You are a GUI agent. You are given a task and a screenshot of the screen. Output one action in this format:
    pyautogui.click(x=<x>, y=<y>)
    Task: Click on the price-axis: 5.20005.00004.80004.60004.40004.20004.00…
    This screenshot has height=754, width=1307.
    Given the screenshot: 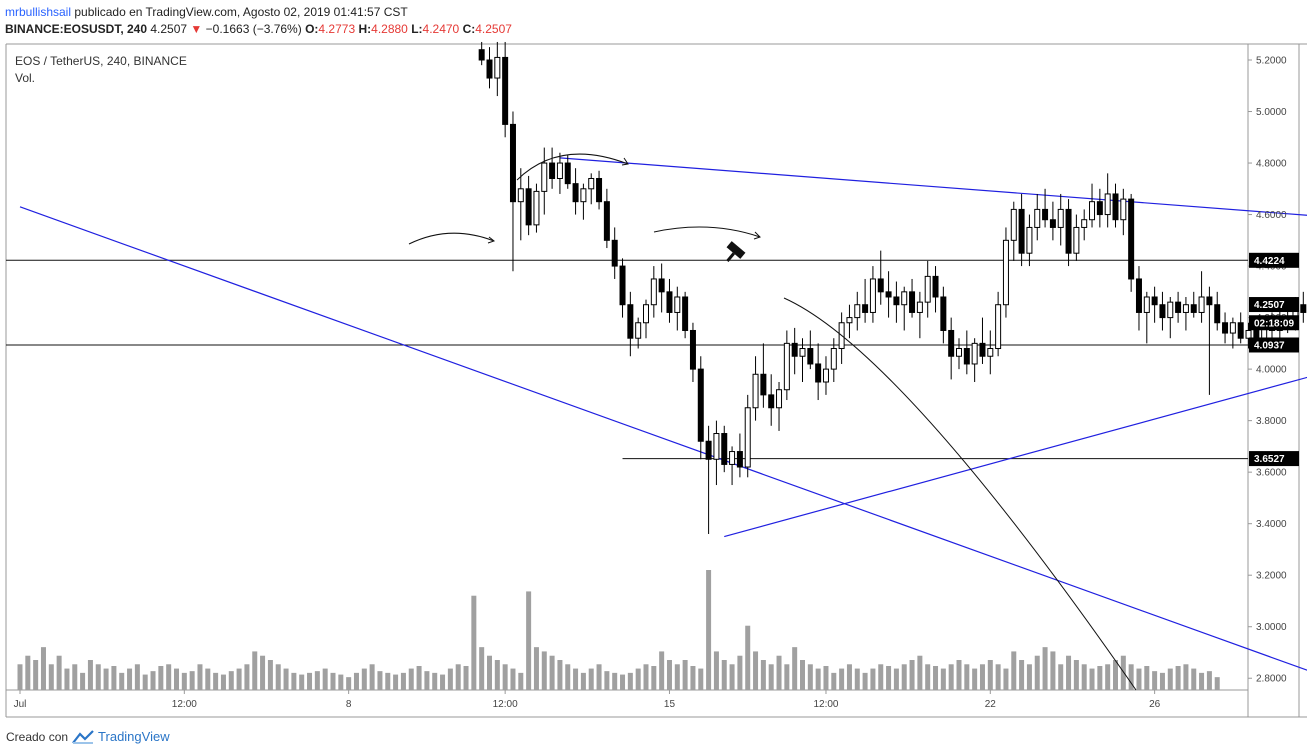 What is the action you would take?
    pyautogui.click(x=1267, y=370)
    